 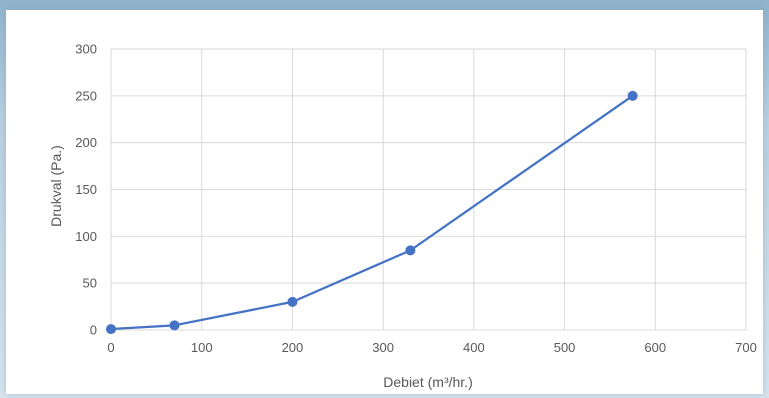 I want to click on y-tick-label: 250, so click(x=86, y=95).